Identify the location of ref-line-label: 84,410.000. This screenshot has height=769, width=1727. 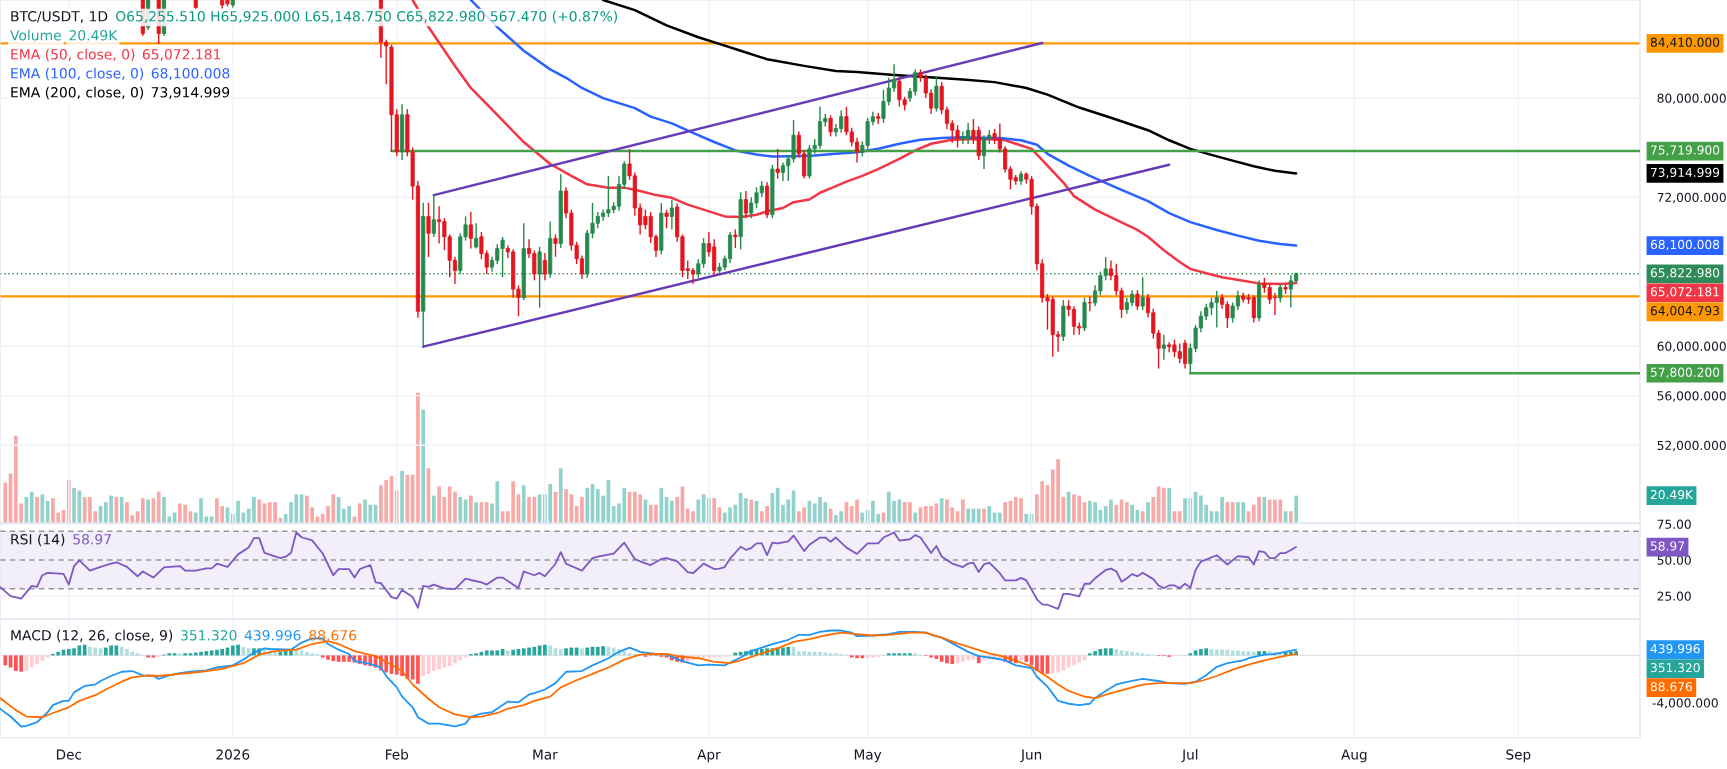
(1685, 43).